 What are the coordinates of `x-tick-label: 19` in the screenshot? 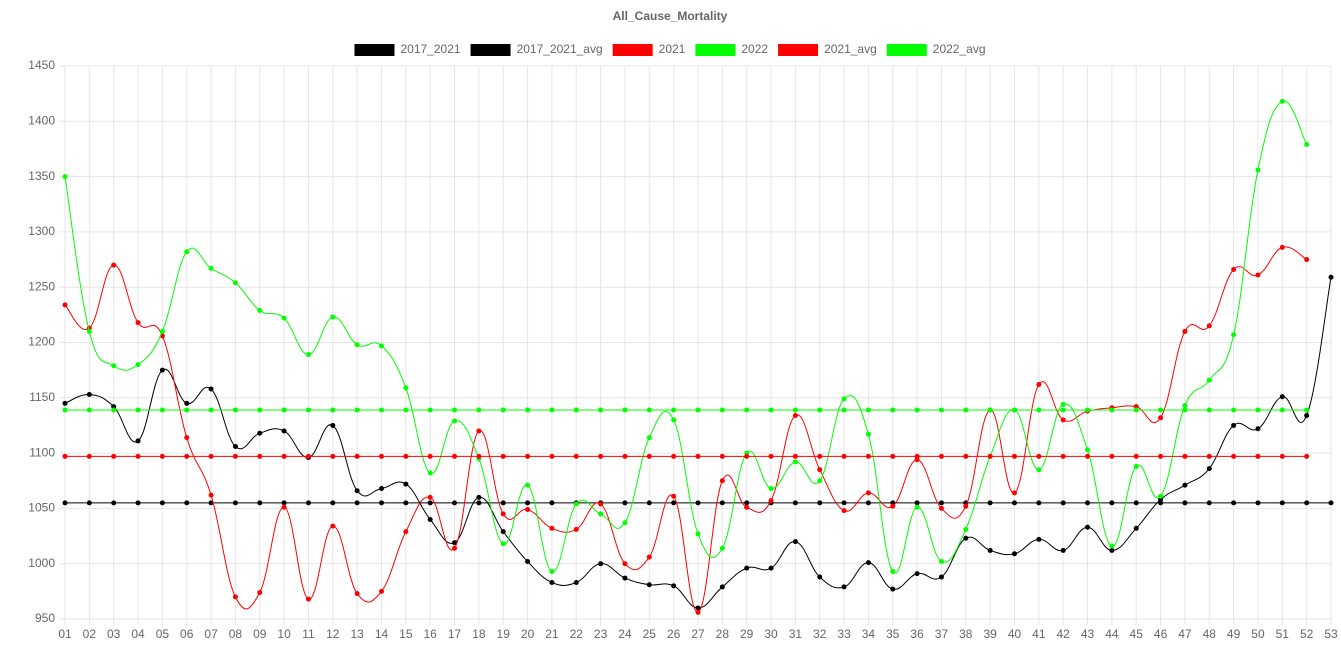 It's located at (504, 634).